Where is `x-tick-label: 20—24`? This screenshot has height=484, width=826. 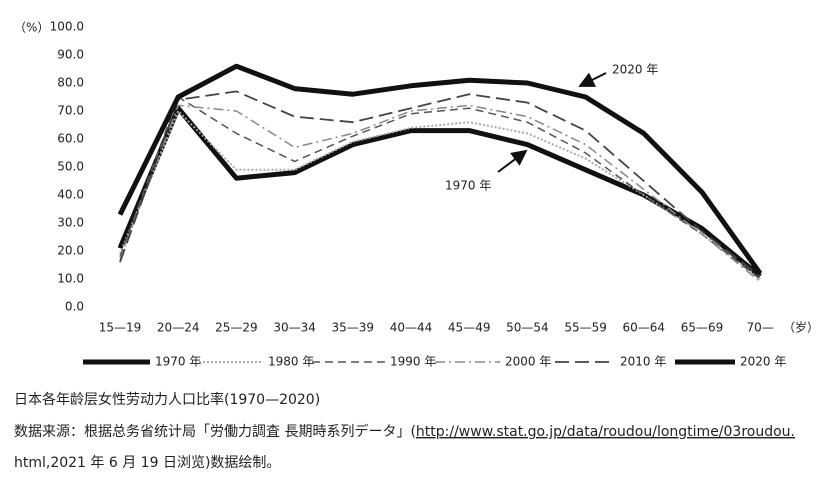
x-tick-label: 20—24 is located at coordinates (178, 328).